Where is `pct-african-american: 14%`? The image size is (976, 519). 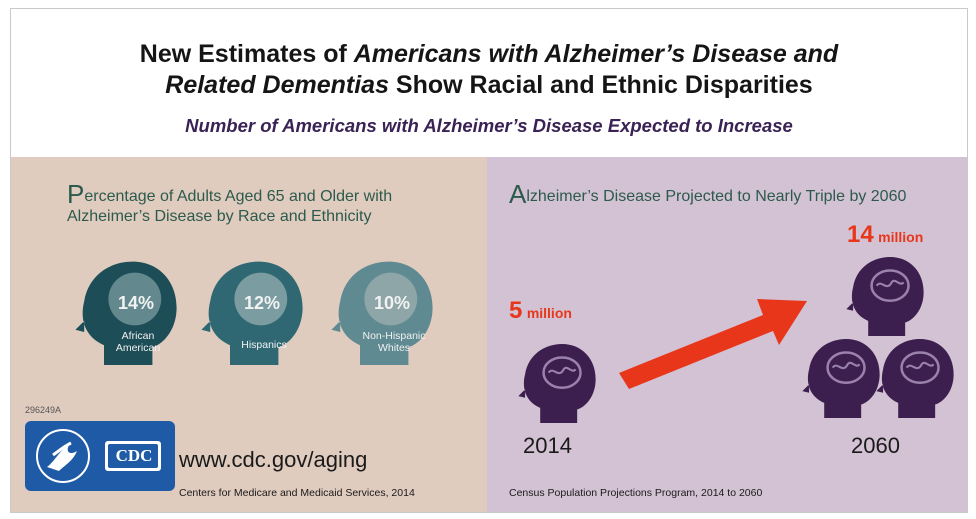 pct-african-american: 14% is located at coordinates (136, 303).